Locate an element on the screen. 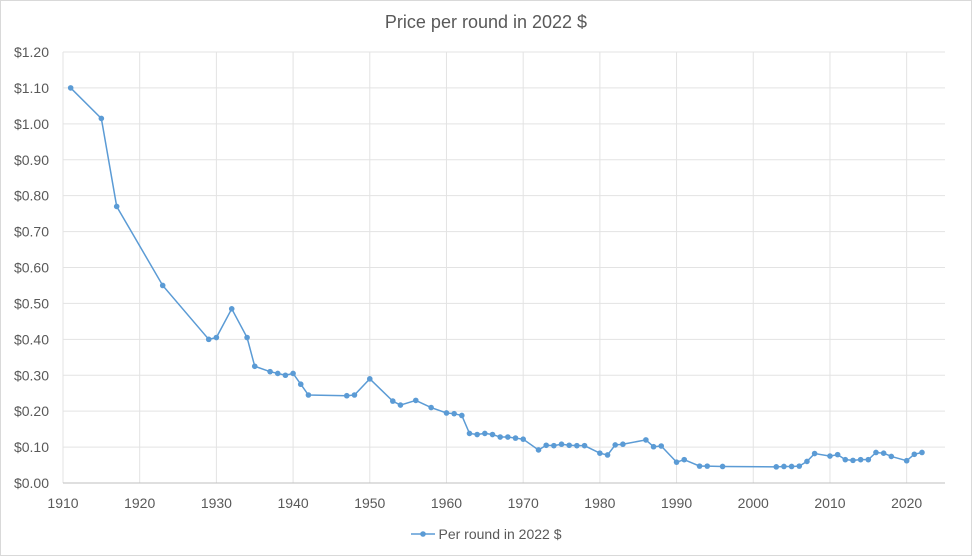  x-tick-label: 1960 is located at coordinates (446, 503).